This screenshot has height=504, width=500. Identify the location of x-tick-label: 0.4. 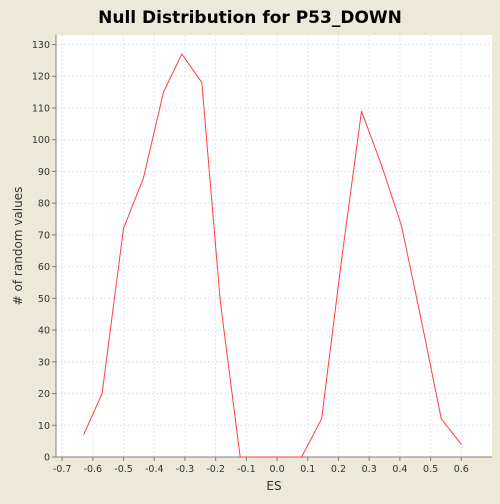
(399, 469).